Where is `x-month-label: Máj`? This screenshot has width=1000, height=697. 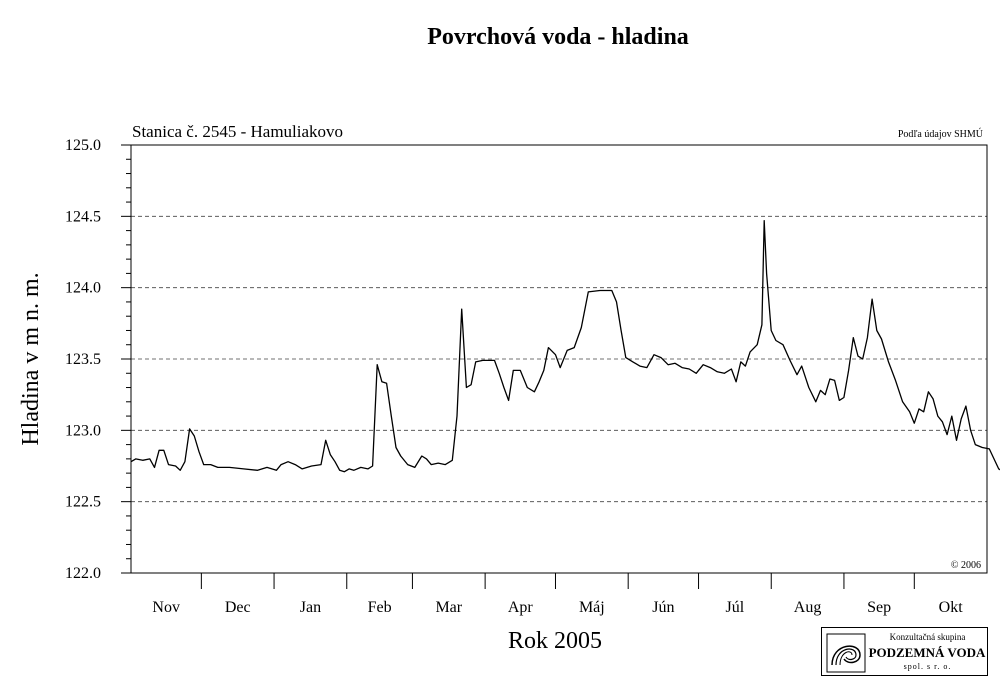
x-month-label: Máj is located at coordinates (592, 607).